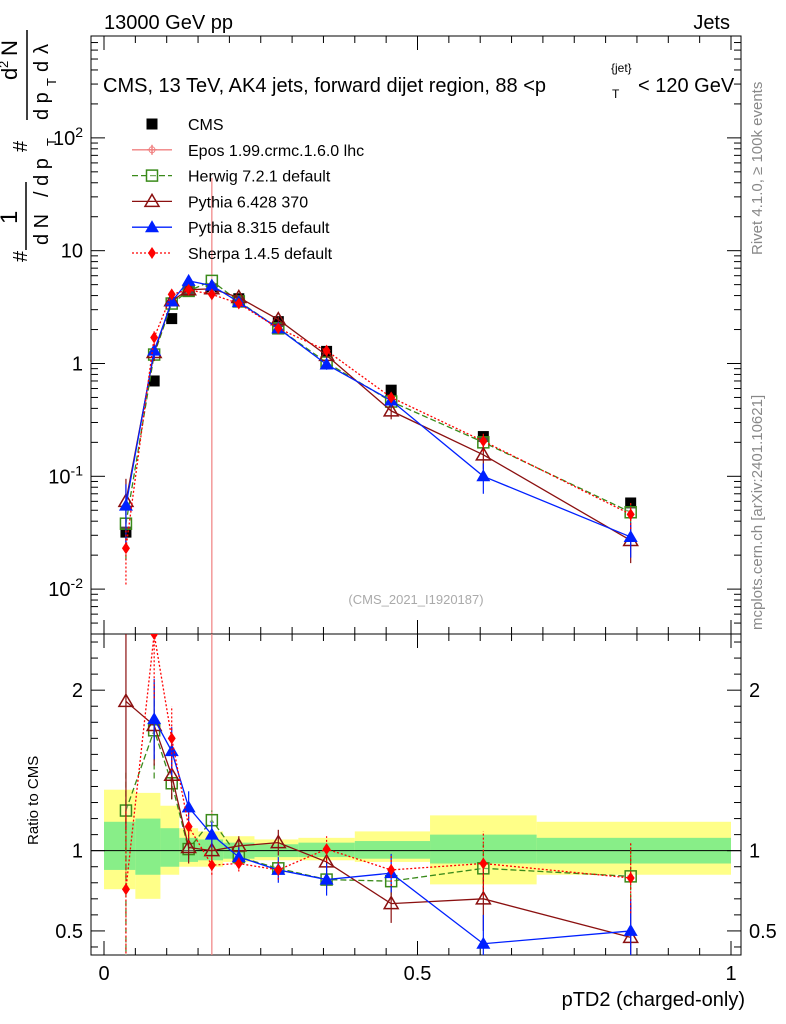 Image resolution: width=786 pixels, height=1024 pixels. Describe the element at coordinates (754, 852) in the screenshot. I see `ratio-tick-label-right-1: 1` at that location.